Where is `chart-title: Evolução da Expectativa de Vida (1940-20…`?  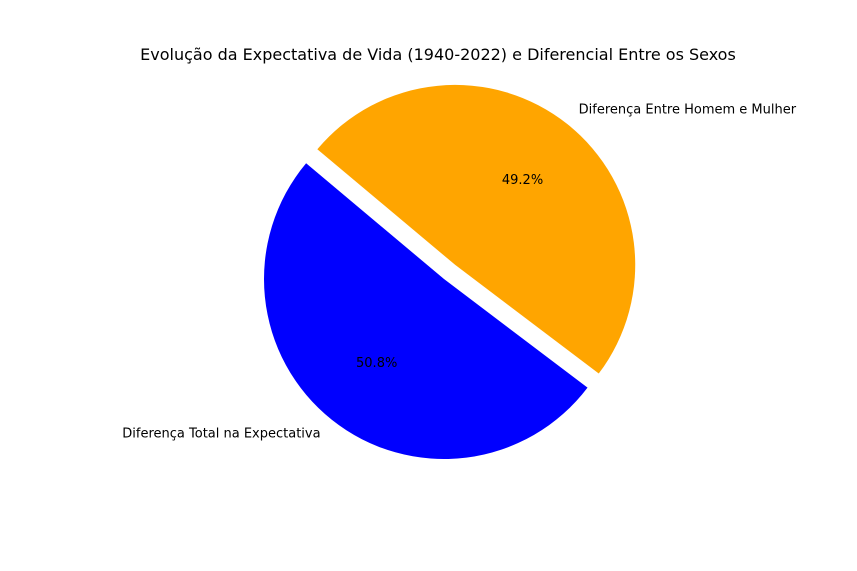
chart-title: Evolução da Expectativa de Vida (1940-20… is located at coordinates (438, 54).